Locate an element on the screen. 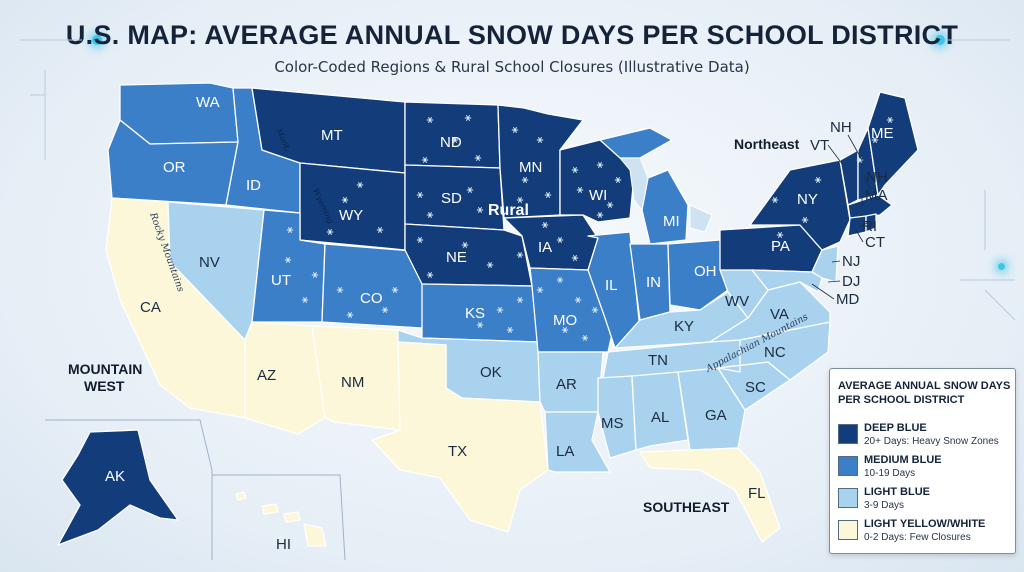 The image size is (1024, 572). label-pa: PA is located at coordinates (780, 246).